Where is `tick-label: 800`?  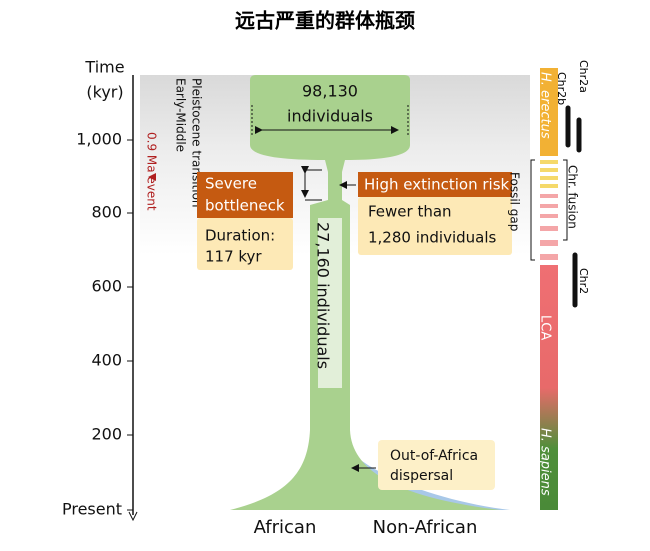
tick-label: 800 is located at coordinates (106, 212).